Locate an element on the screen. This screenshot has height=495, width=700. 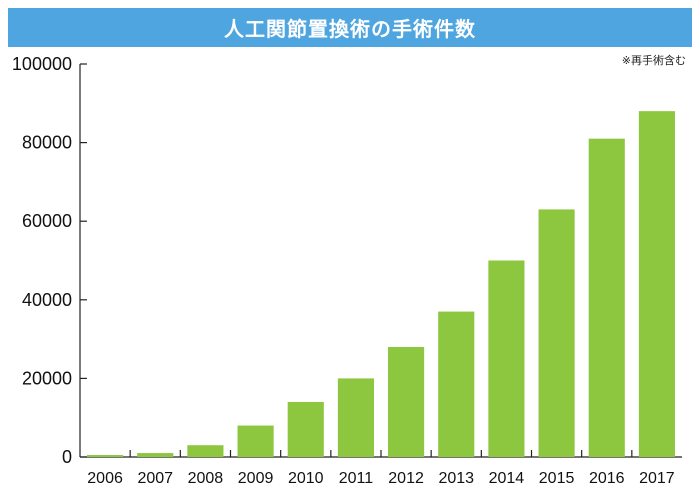
y-tick-label: 0 is located at coordinates (67, 457).